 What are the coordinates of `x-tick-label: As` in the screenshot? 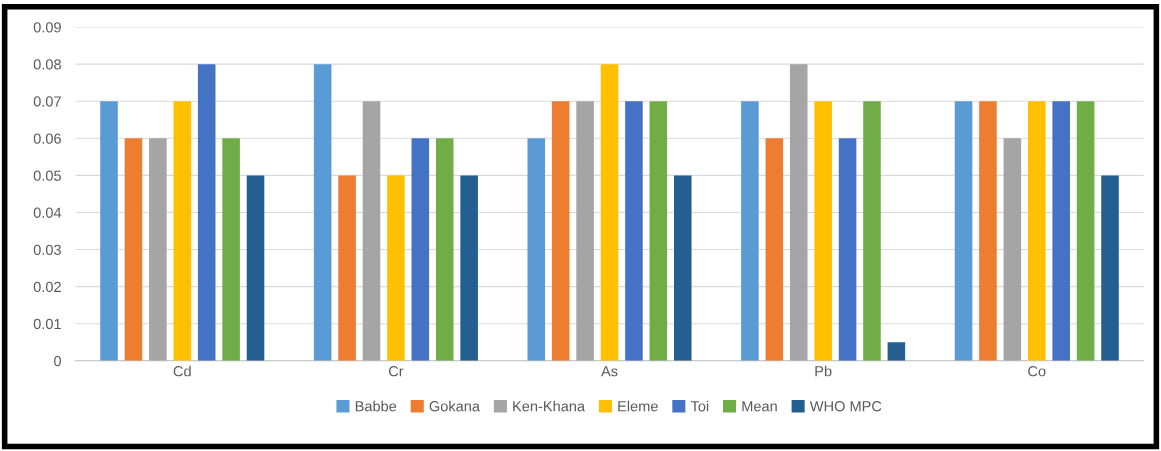 It's located at (609, 371).